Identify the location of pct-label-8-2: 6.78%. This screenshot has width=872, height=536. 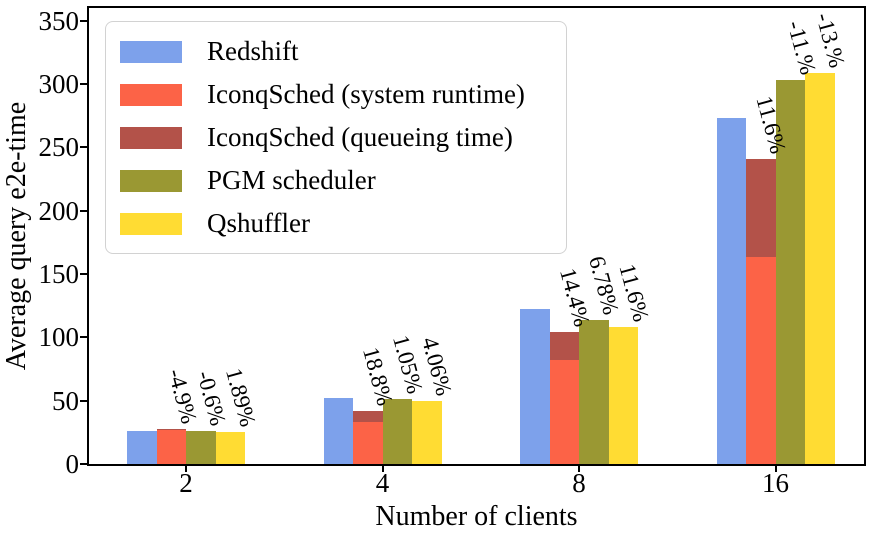
(604, 285).